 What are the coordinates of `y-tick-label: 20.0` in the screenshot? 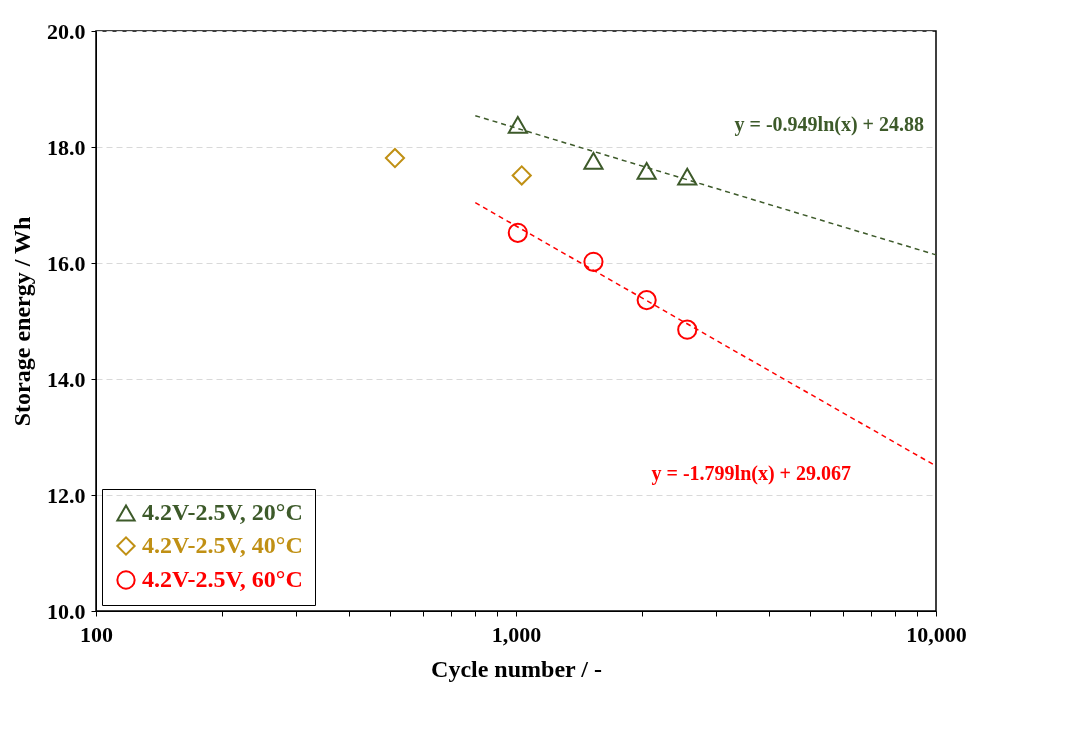 It's located at (66, 31).